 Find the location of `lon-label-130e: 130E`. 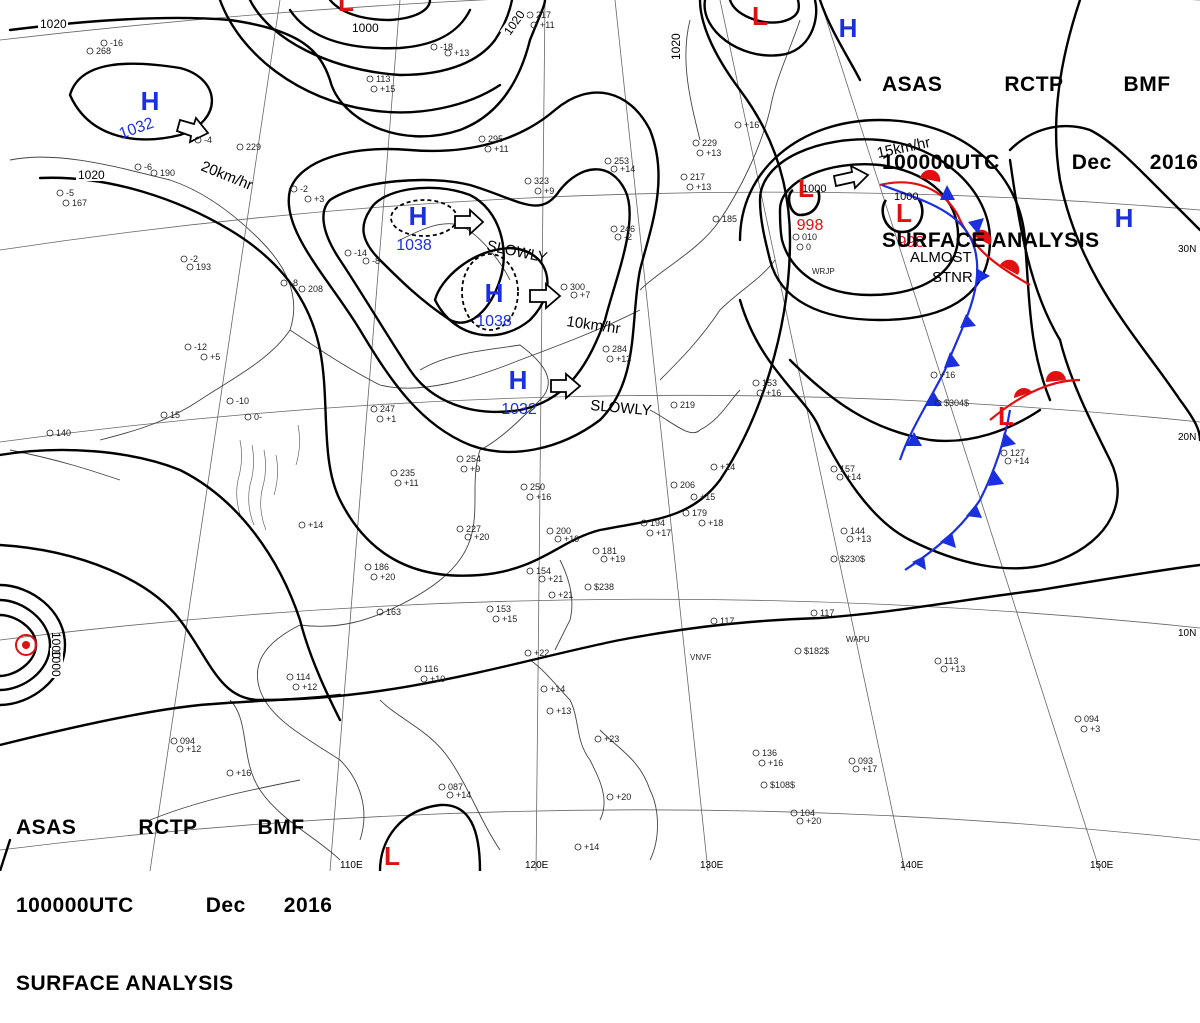

lon-label-130e: 130E is located at coordinates (712, 865).